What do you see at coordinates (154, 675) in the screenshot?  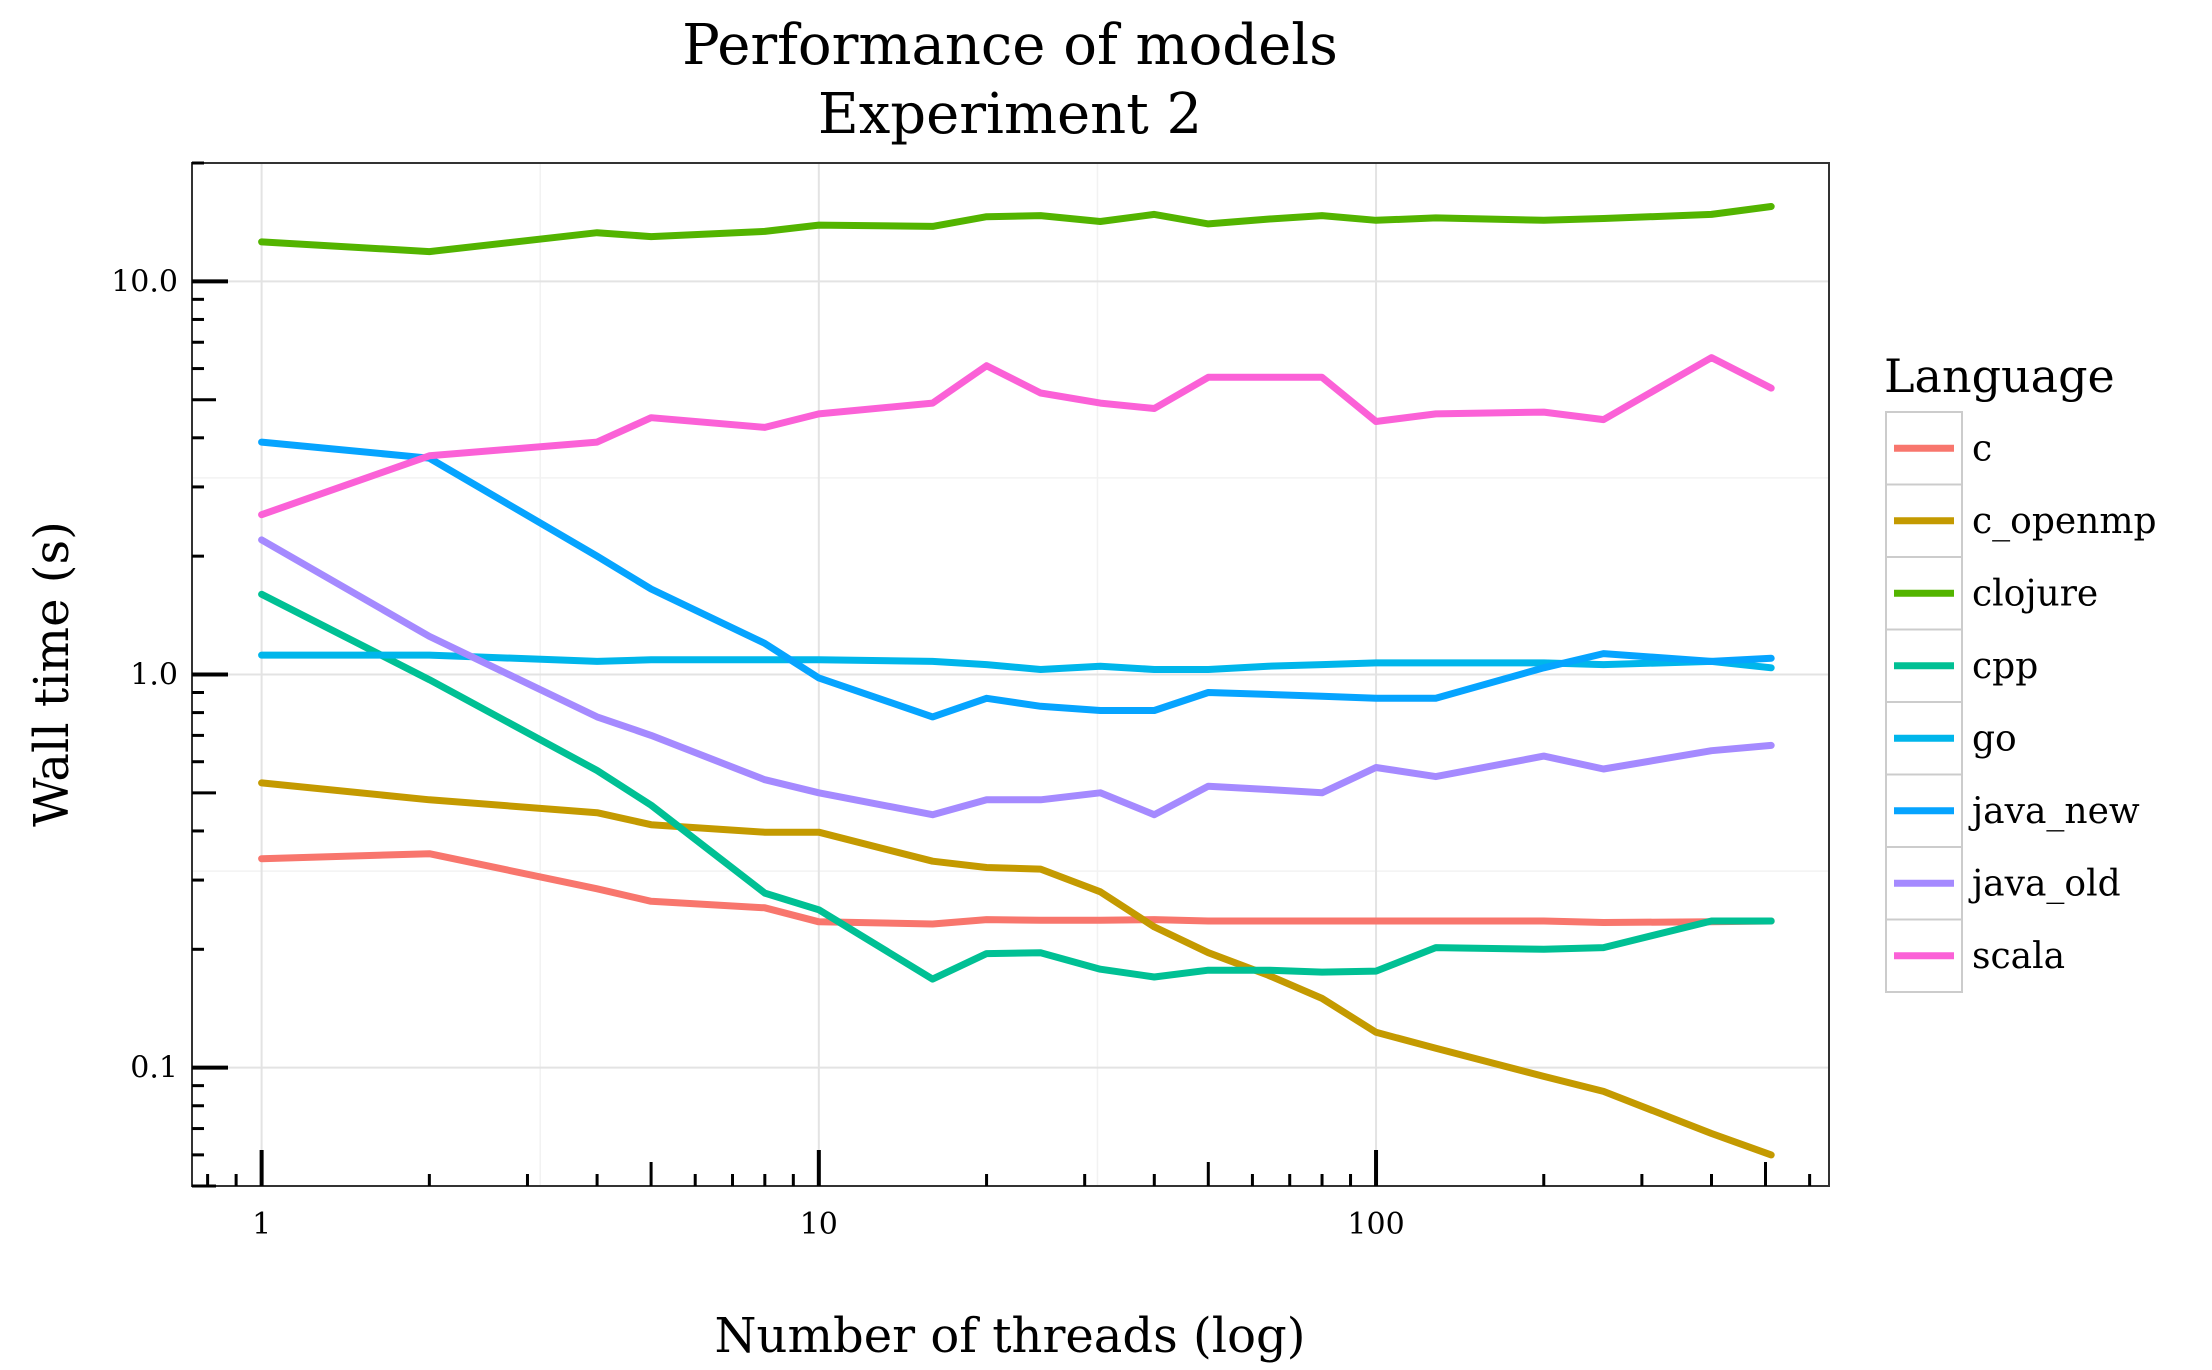 I see `y-tick-label: 1.0` at bounding box center [154, 675].